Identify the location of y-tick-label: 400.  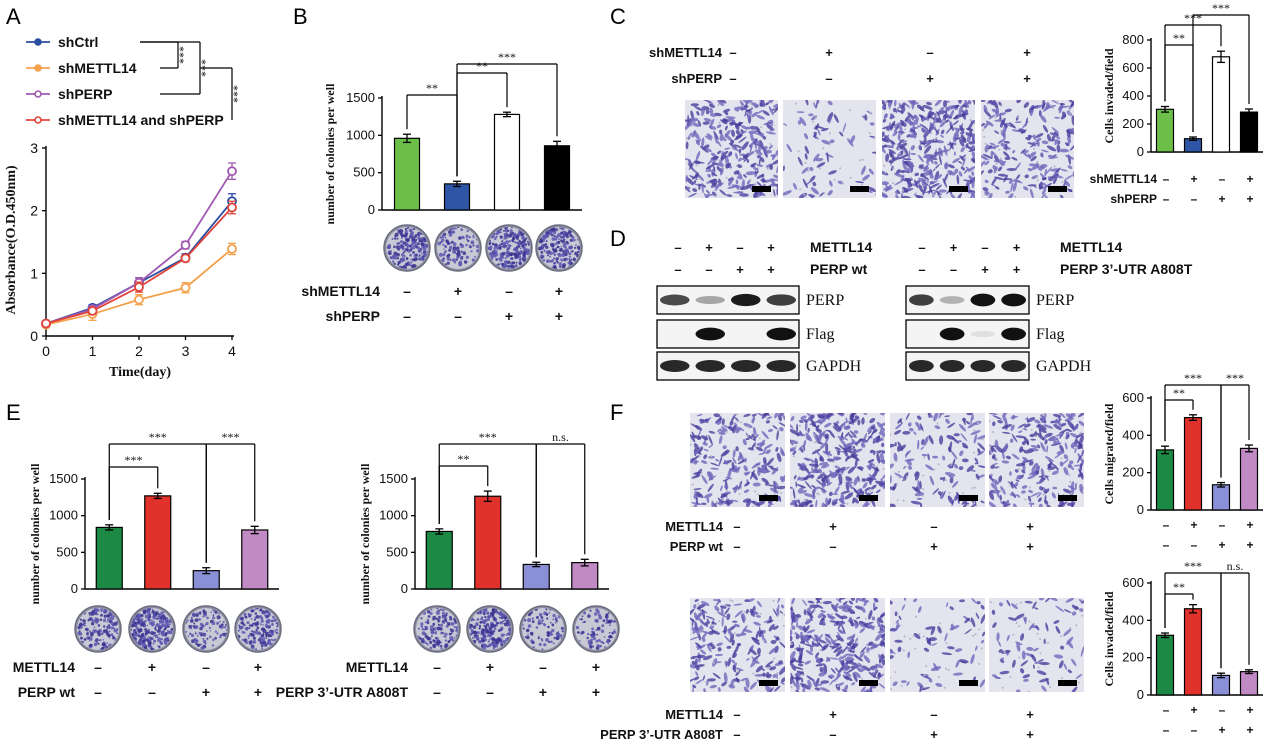
(1133, 434).